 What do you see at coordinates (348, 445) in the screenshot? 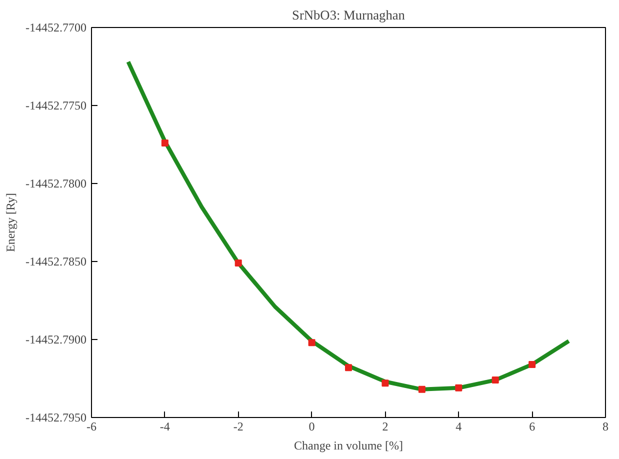
I see `x-axis-title: Change in volume [%]` at bounding box center [348, 445].